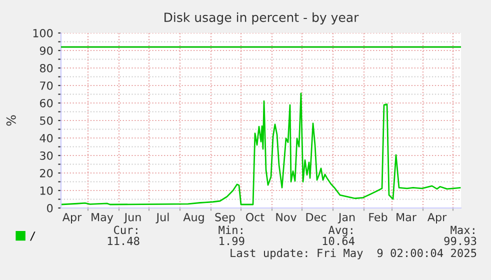 This screenshot has height=280, width=491. I want to click on text: Min:, so click(230, 230).